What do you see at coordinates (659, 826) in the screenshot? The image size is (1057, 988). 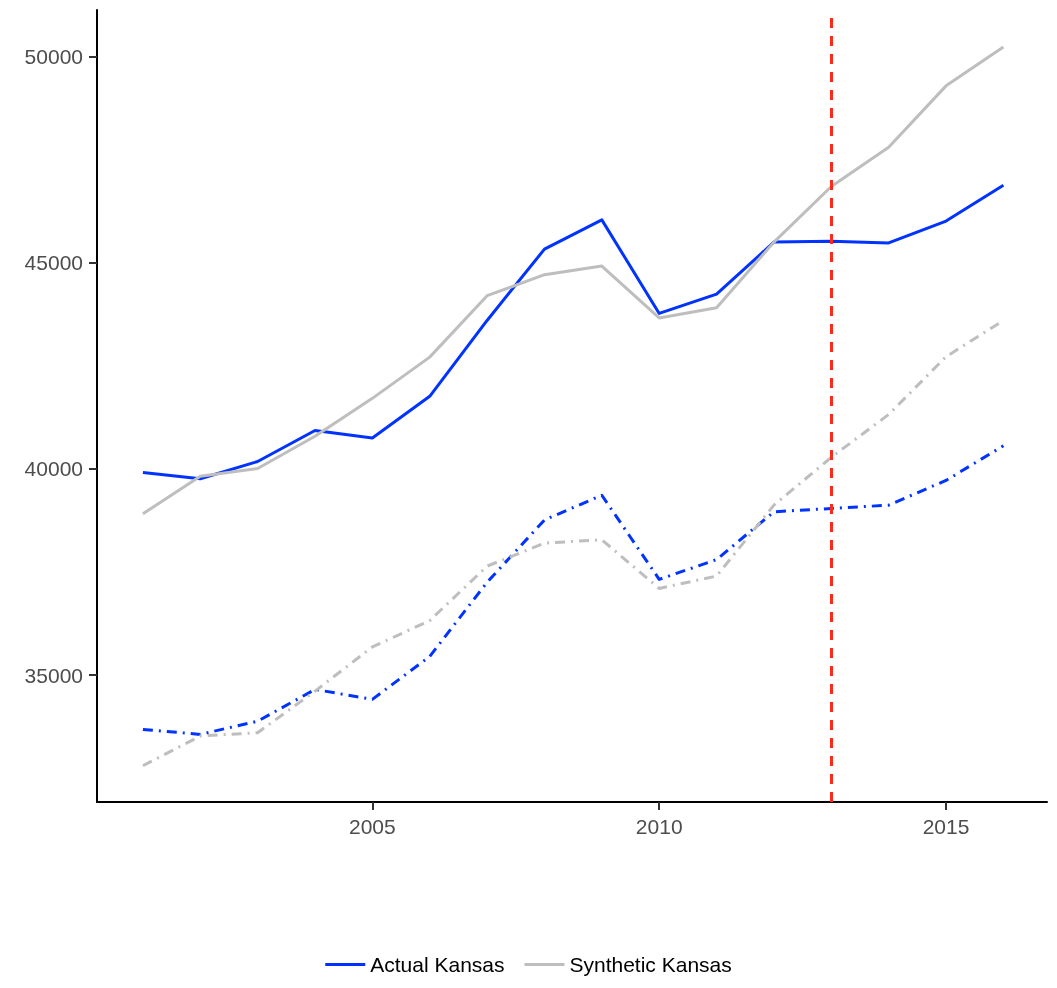 I see `x-tick-label: 2010` at bounding box center [659, 826].